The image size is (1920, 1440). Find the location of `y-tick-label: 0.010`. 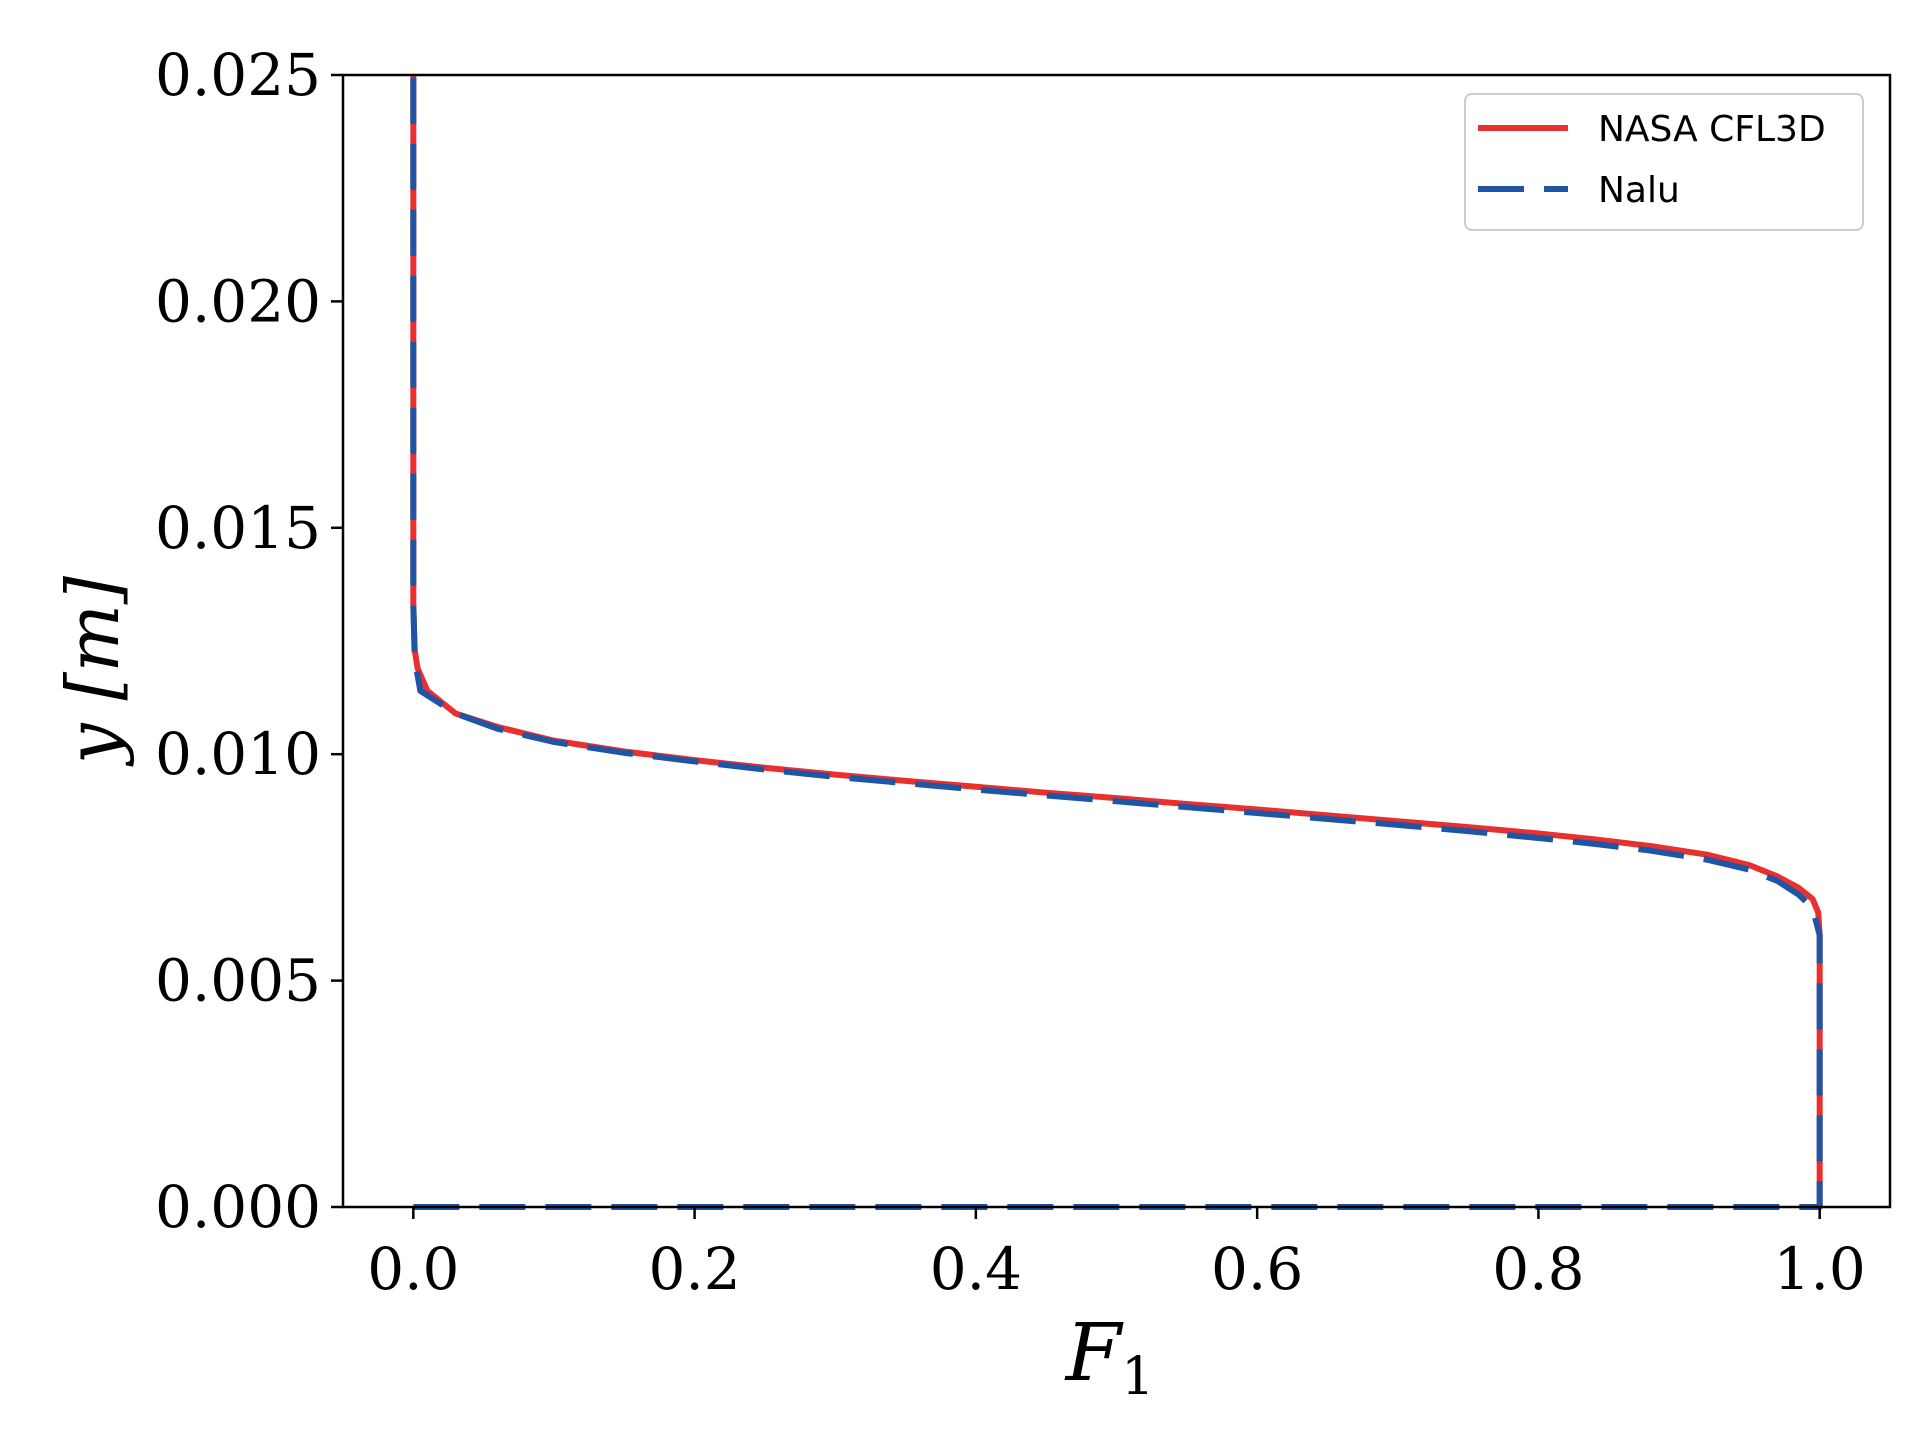

y-tick-label: 0.010 is located at coordinates (238, 754).